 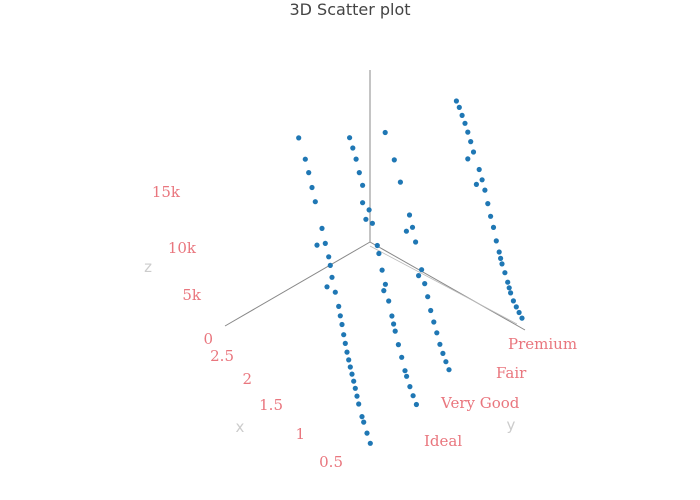 What do you see at coordinates (511, 425) in the screenshot?
I see `y-axis-title: y` at bounding box center [511, 425].